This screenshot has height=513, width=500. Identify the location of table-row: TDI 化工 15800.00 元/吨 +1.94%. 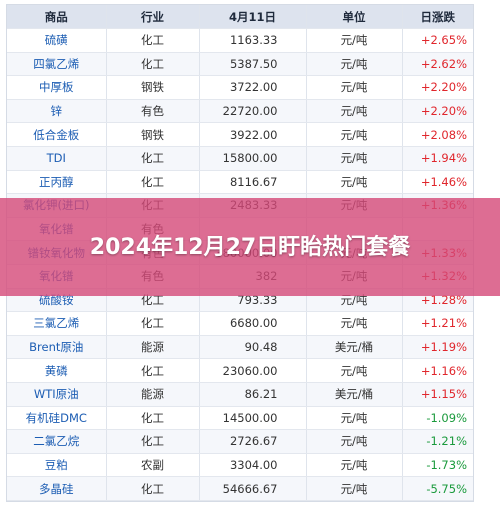
(240, 158).